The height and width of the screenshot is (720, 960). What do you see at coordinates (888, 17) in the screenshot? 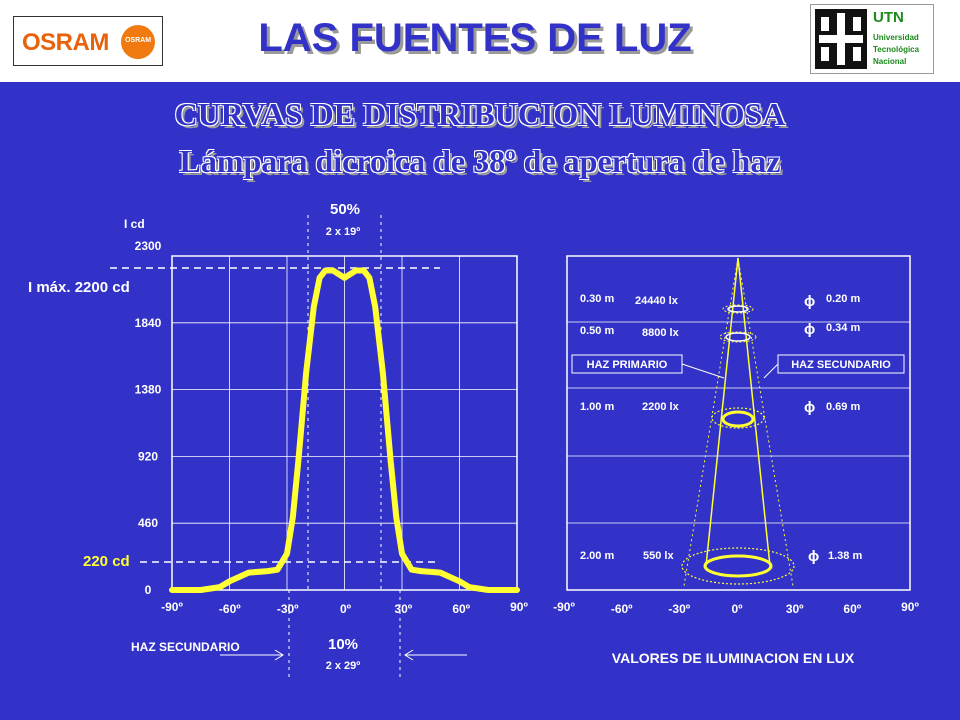
I see `utn-name: UTN` at bounding box center [888, 17].